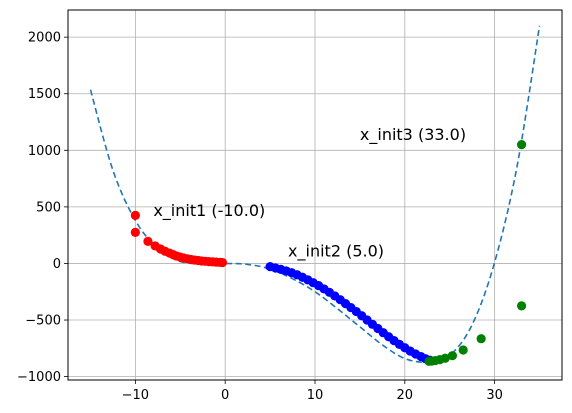 The height and width of the screenshot is (413, 572). What do you see at coordinates (494, 395) in the screenshot?
I see `x-tick-label: 30` at bounding box center [494, 395].